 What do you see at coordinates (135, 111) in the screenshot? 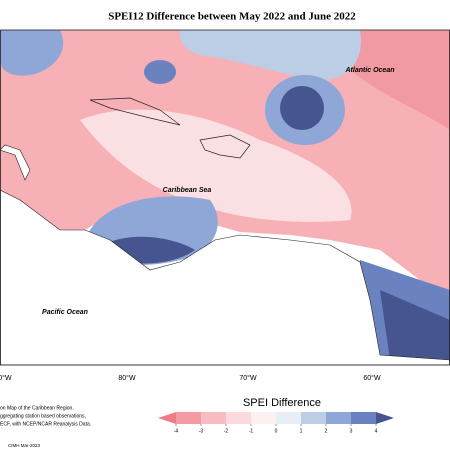
I see `land-cuba` at bounding box center [135, 111].